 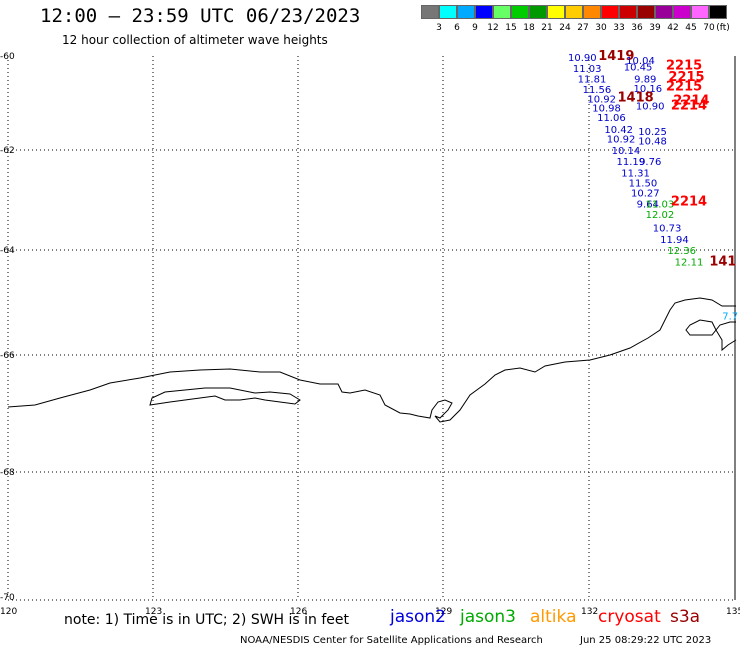 I want to click on color-scale-label: 6, so click(x=457, y=28).